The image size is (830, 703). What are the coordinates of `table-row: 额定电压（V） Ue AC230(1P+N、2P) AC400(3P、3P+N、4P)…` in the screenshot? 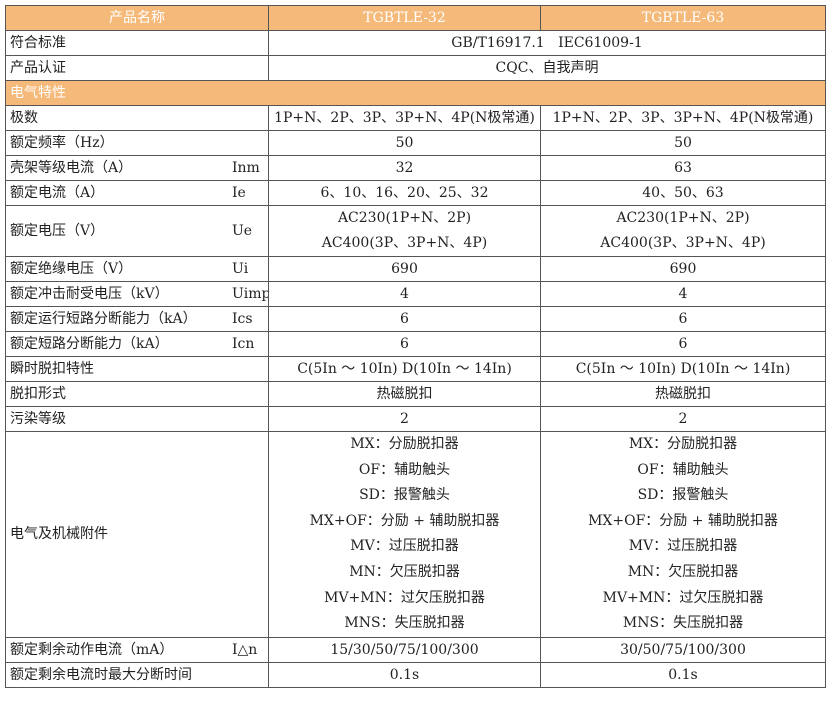 It's located at (415, 231).